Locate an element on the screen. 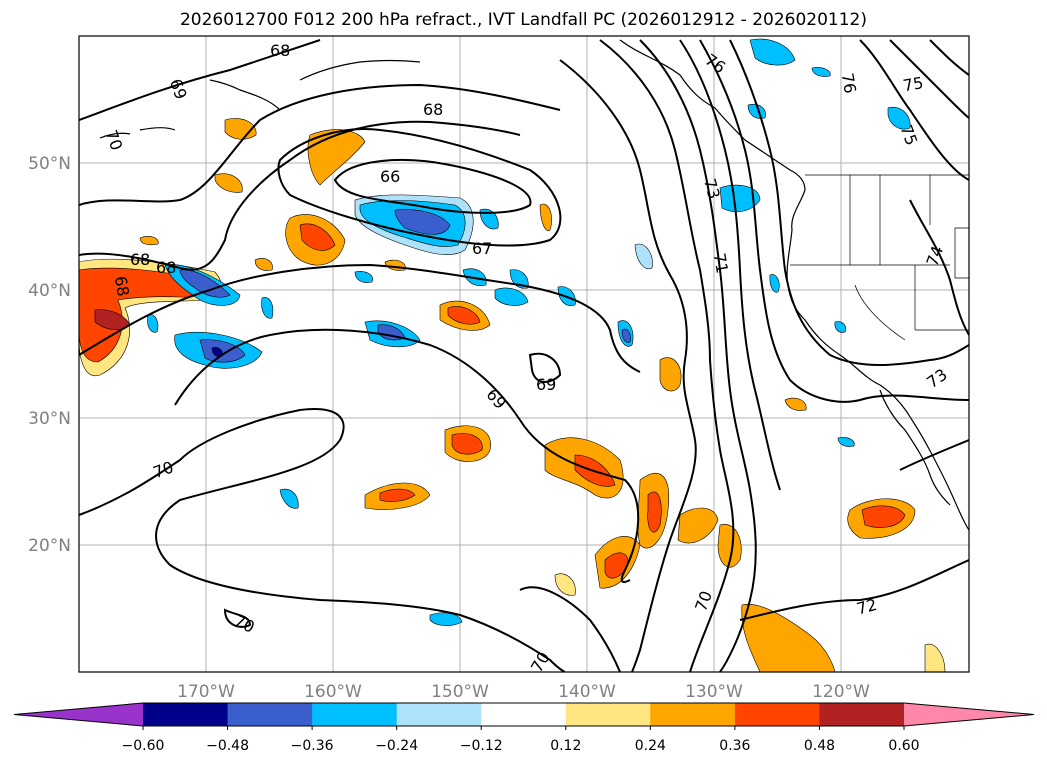 The image size is (1047, 765). lon-label: 160°W is located at coordinates (333, 692).